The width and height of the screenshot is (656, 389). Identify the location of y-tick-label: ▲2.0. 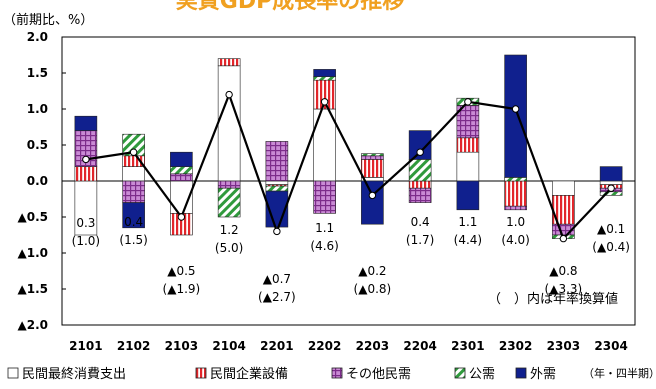
(33, 325).